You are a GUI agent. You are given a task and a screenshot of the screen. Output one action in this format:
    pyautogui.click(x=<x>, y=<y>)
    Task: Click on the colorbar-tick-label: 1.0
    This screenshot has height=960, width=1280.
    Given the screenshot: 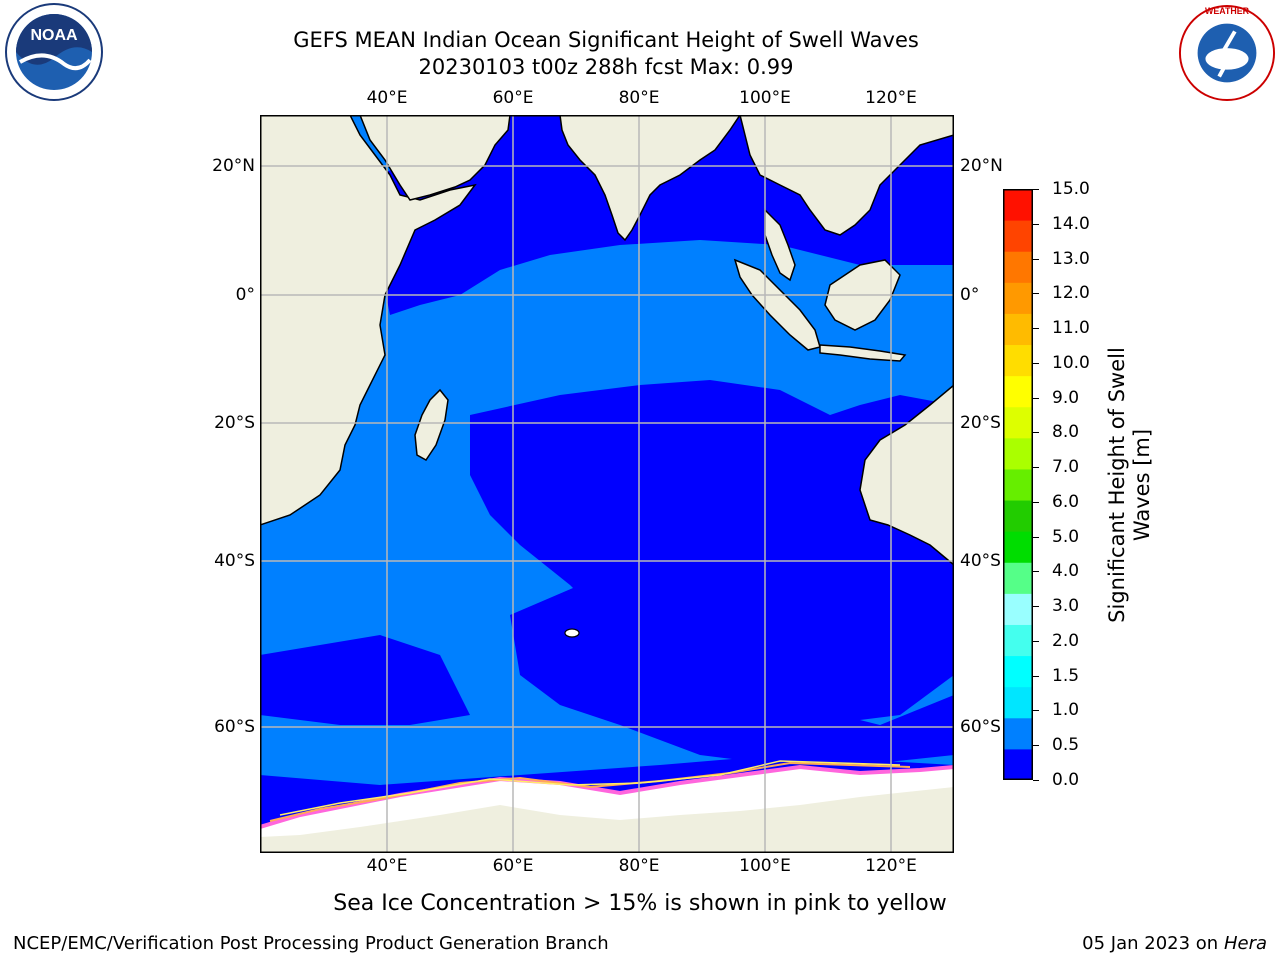 What is the action you would take?
    pyautogui.click(x=1066, y=710)
    